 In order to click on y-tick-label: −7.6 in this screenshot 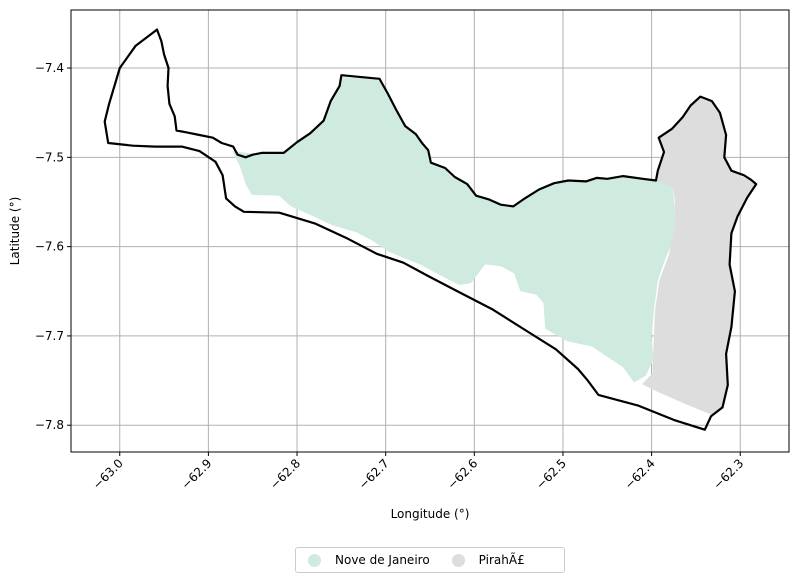, I will do `click(49, 247)`.